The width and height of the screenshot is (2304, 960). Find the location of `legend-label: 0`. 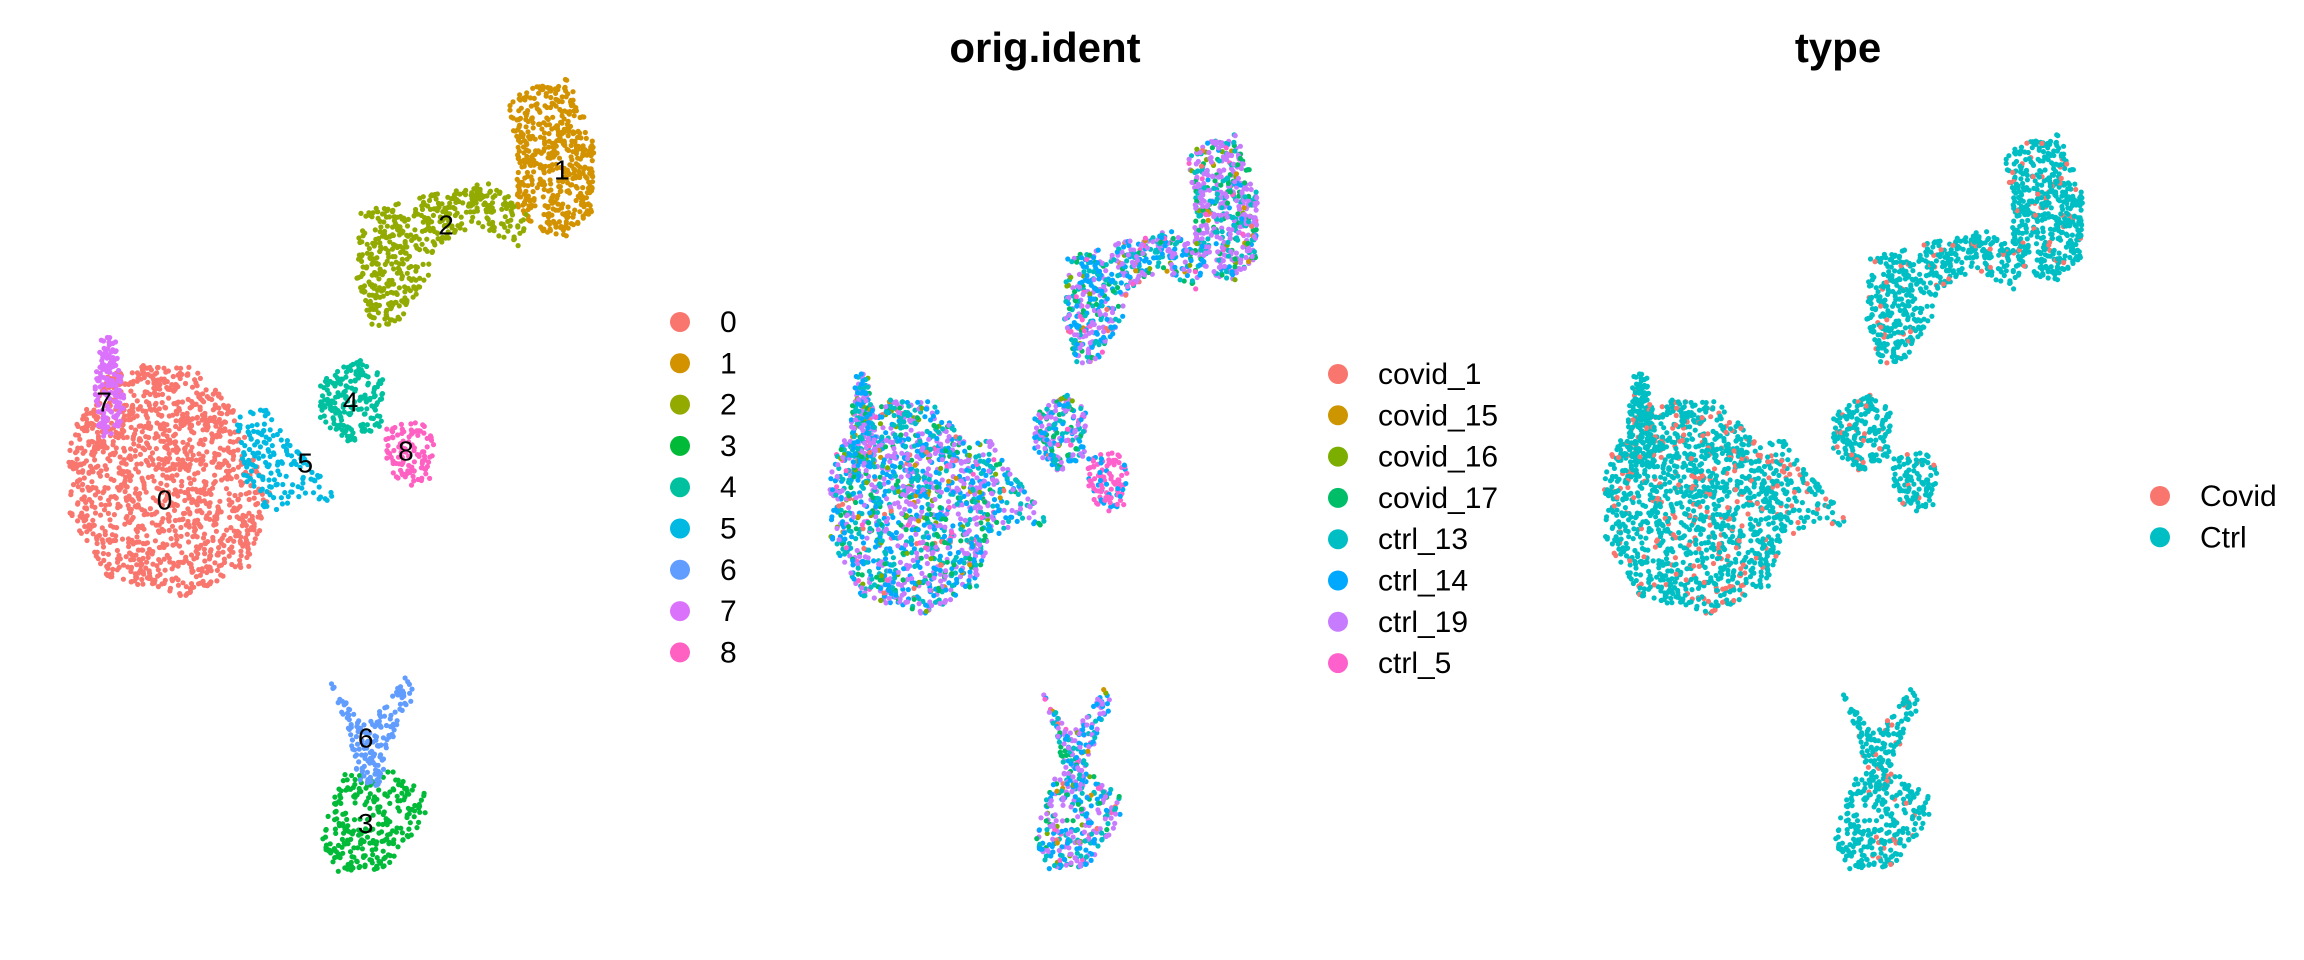

legend-label: 0 is located at coordinates (728, 322).